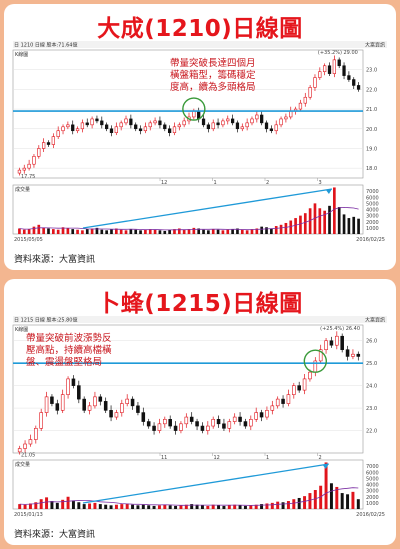 The image size is (400, 549). I want to click on price-tick-label: 21.0, so click(371, 110).